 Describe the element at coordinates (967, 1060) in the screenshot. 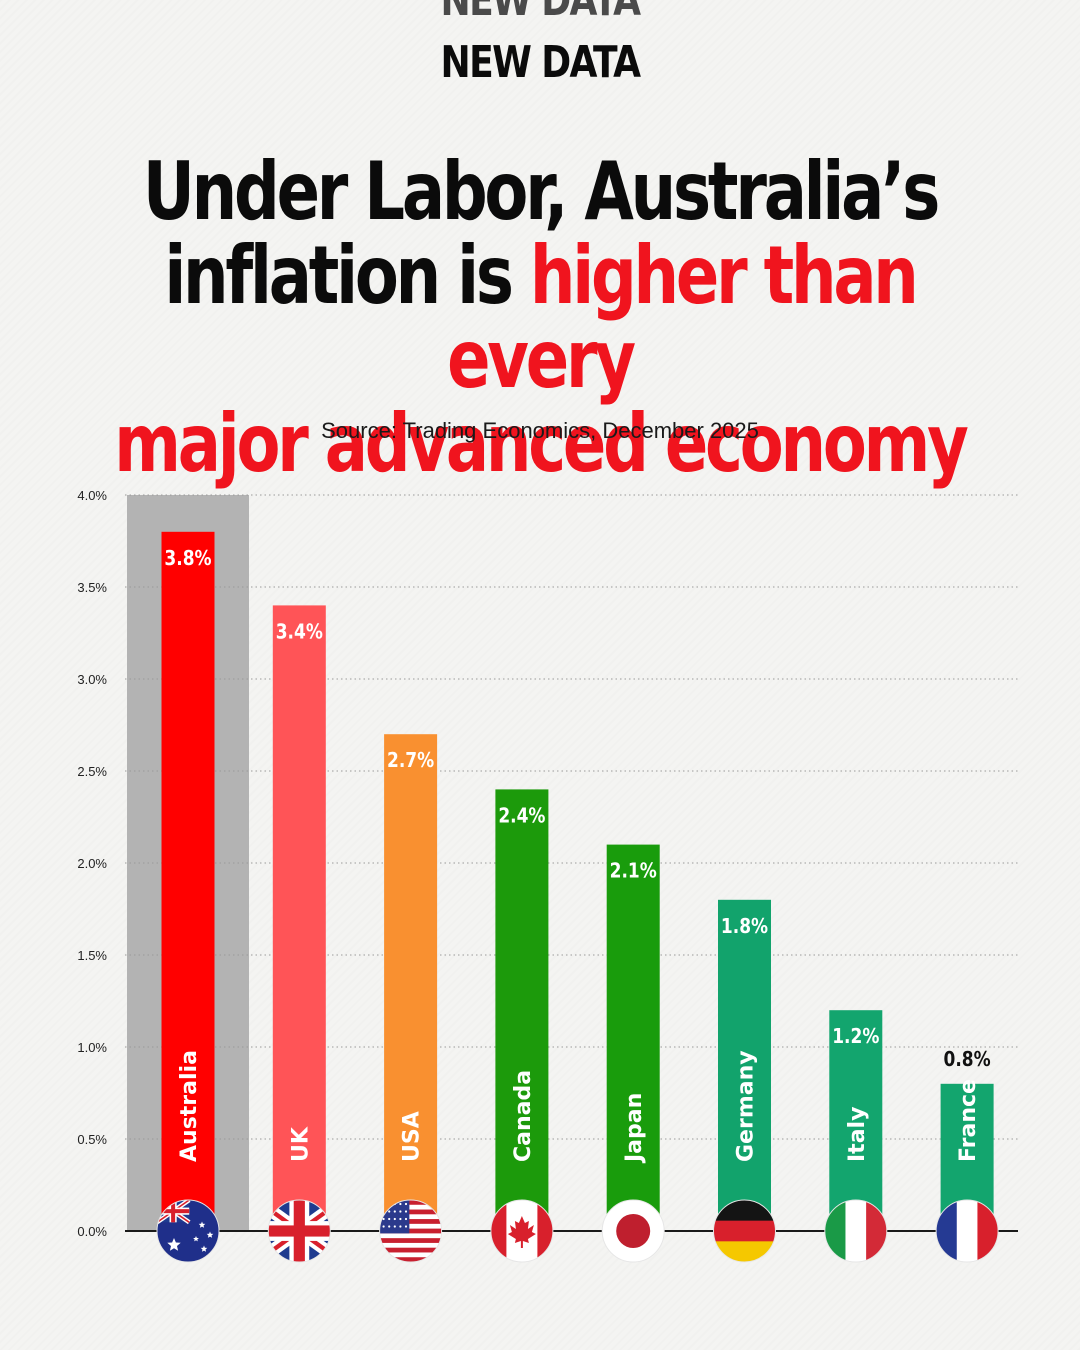

I see `data-label: 0.8%` at that location.